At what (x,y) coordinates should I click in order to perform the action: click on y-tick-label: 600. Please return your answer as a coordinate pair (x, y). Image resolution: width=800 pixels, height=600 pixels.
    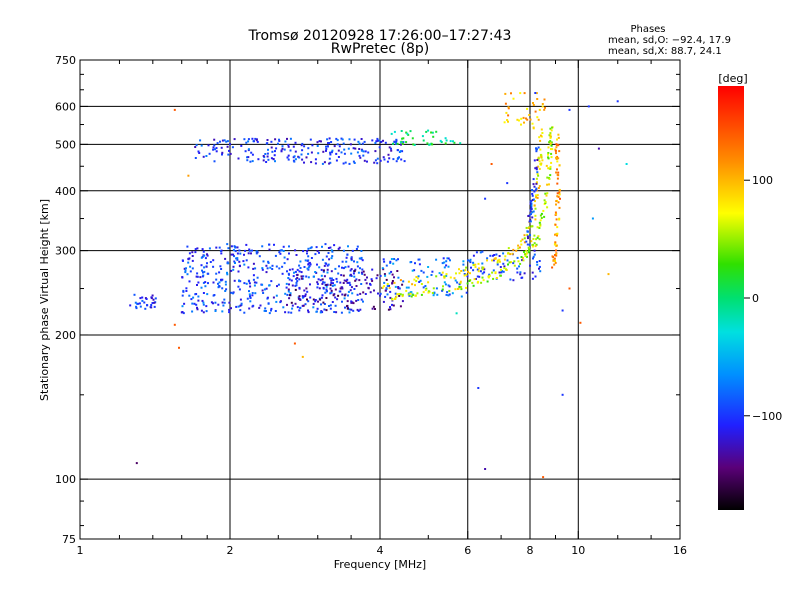
    Looking at the image, I should click on (65, 106).